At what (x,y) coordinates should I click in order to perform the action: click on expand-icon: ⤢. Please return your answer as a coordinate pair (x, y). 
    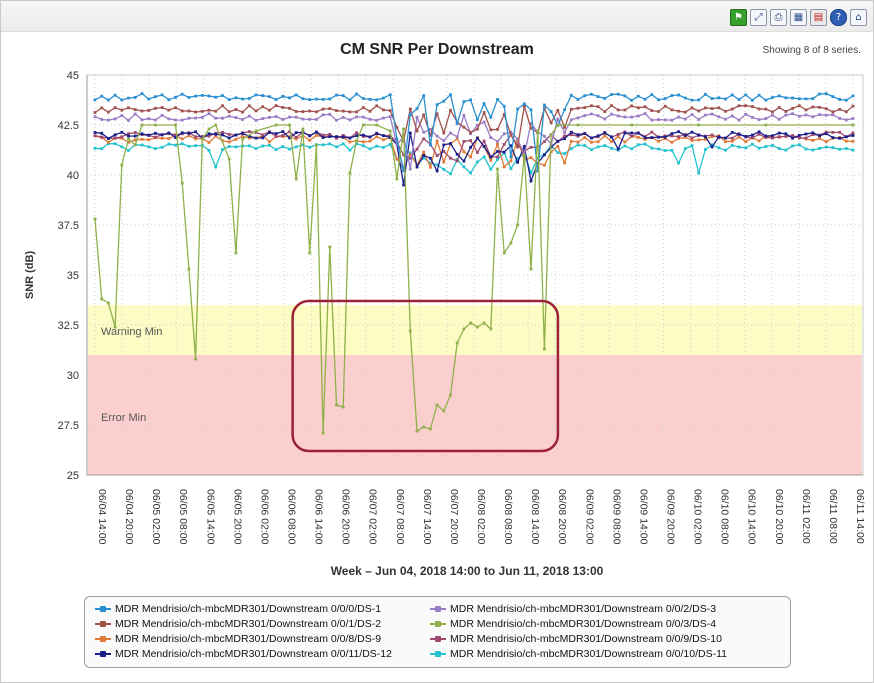
    Looking at the image, I should click on (758, 17).